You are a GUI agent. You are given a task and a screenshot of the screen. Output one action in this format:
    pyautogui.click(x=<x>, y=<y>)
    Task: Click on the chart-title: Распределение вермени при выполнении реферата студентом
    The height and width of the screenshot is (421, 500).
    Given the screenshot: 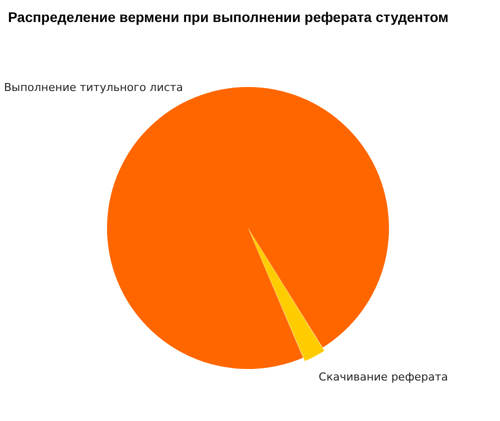 What is the action you would take?
    pyautogui.click(x=228, y=17)
    